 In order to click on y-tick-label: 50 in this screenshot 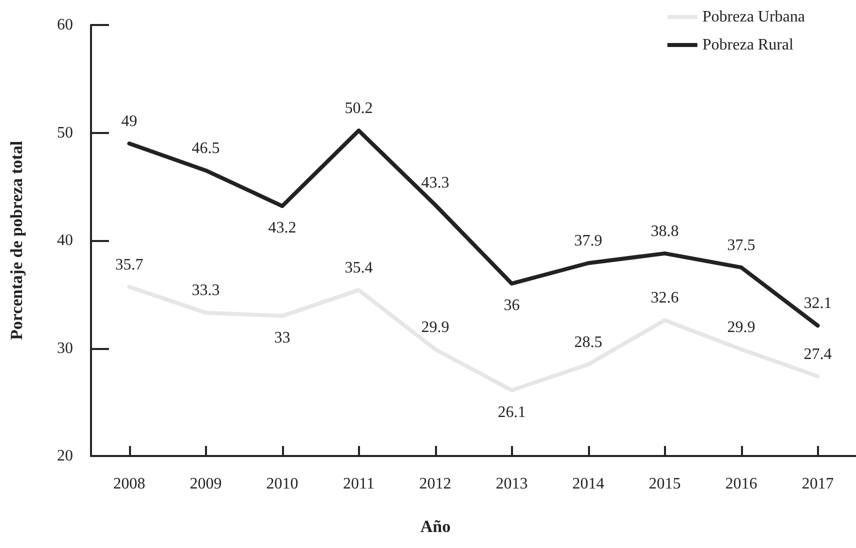, I will do `click(65, 133)`.